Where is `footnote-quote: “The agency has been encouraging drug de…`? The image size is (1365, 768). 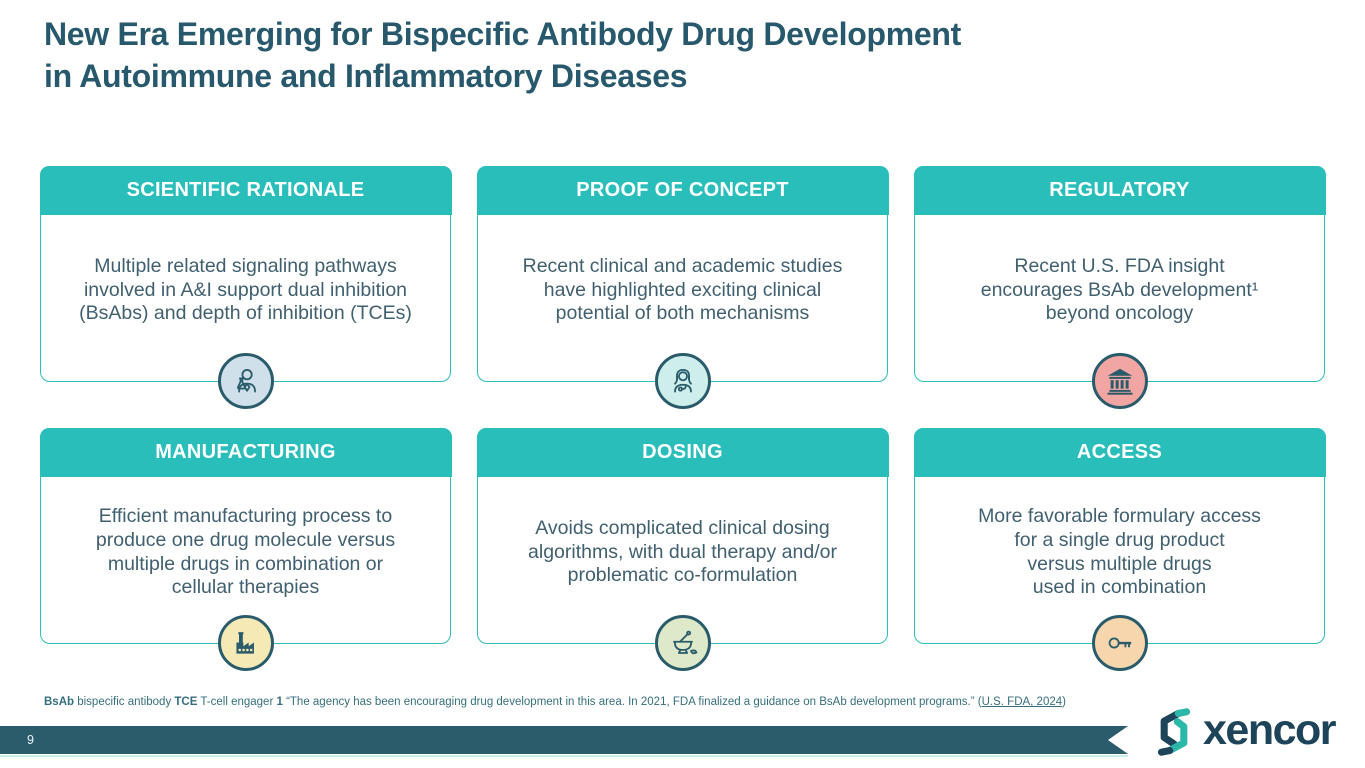
footnote-quote: “The agency has been encouraging drug de… is located at coordinates (632, 702).